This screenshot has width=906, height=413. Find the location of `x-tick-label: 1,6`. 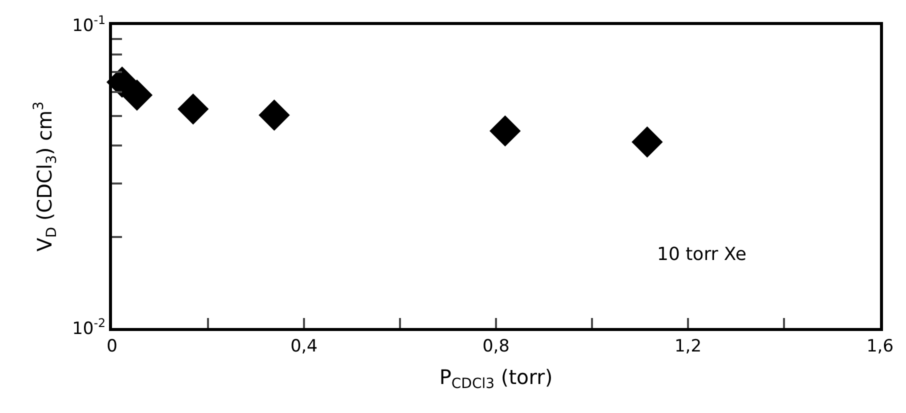

x-tick-label: 1,6 is located at coordinates (880, 346).